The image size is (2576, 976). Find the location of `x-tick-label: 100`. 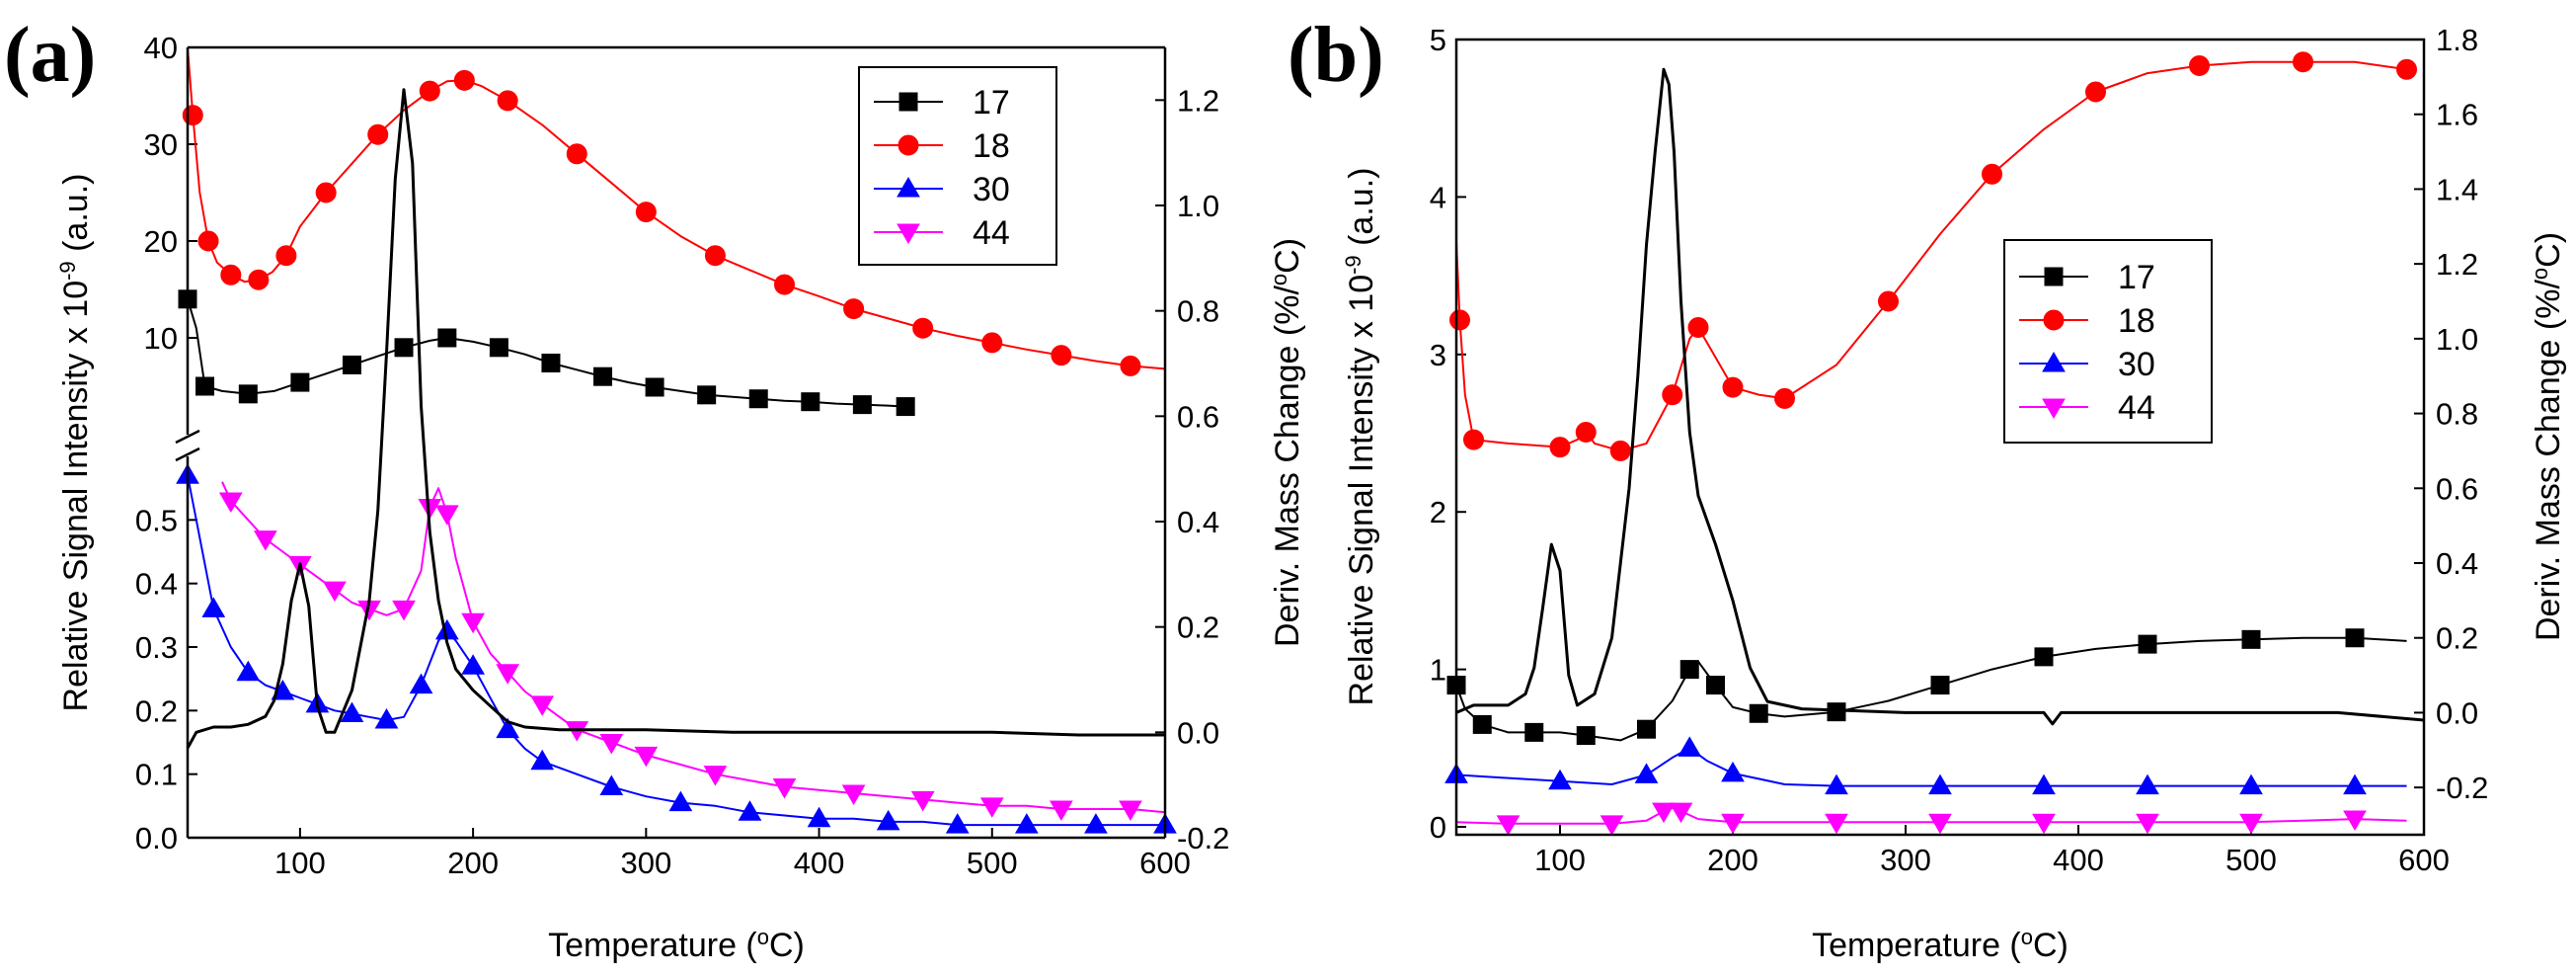

x-tick-label: 100 is located at coordinates (300, 863).